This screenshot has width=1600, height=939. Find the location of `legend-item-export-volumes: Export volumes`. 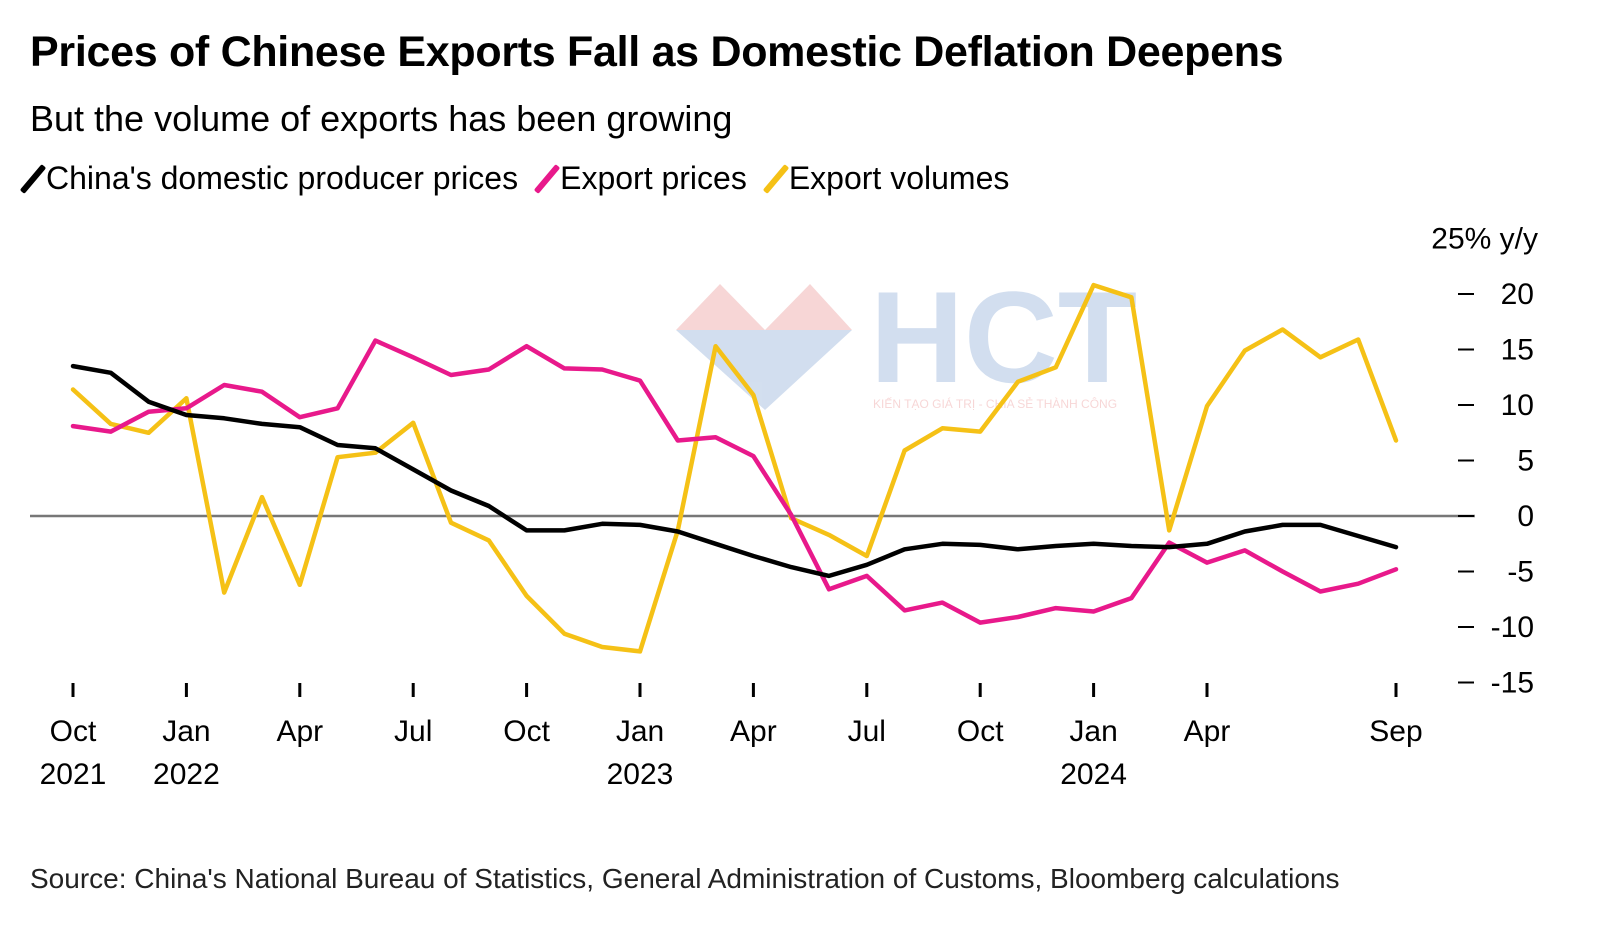

legend-item-export-volumes: Export volumes is located at coordinates (886, 178).